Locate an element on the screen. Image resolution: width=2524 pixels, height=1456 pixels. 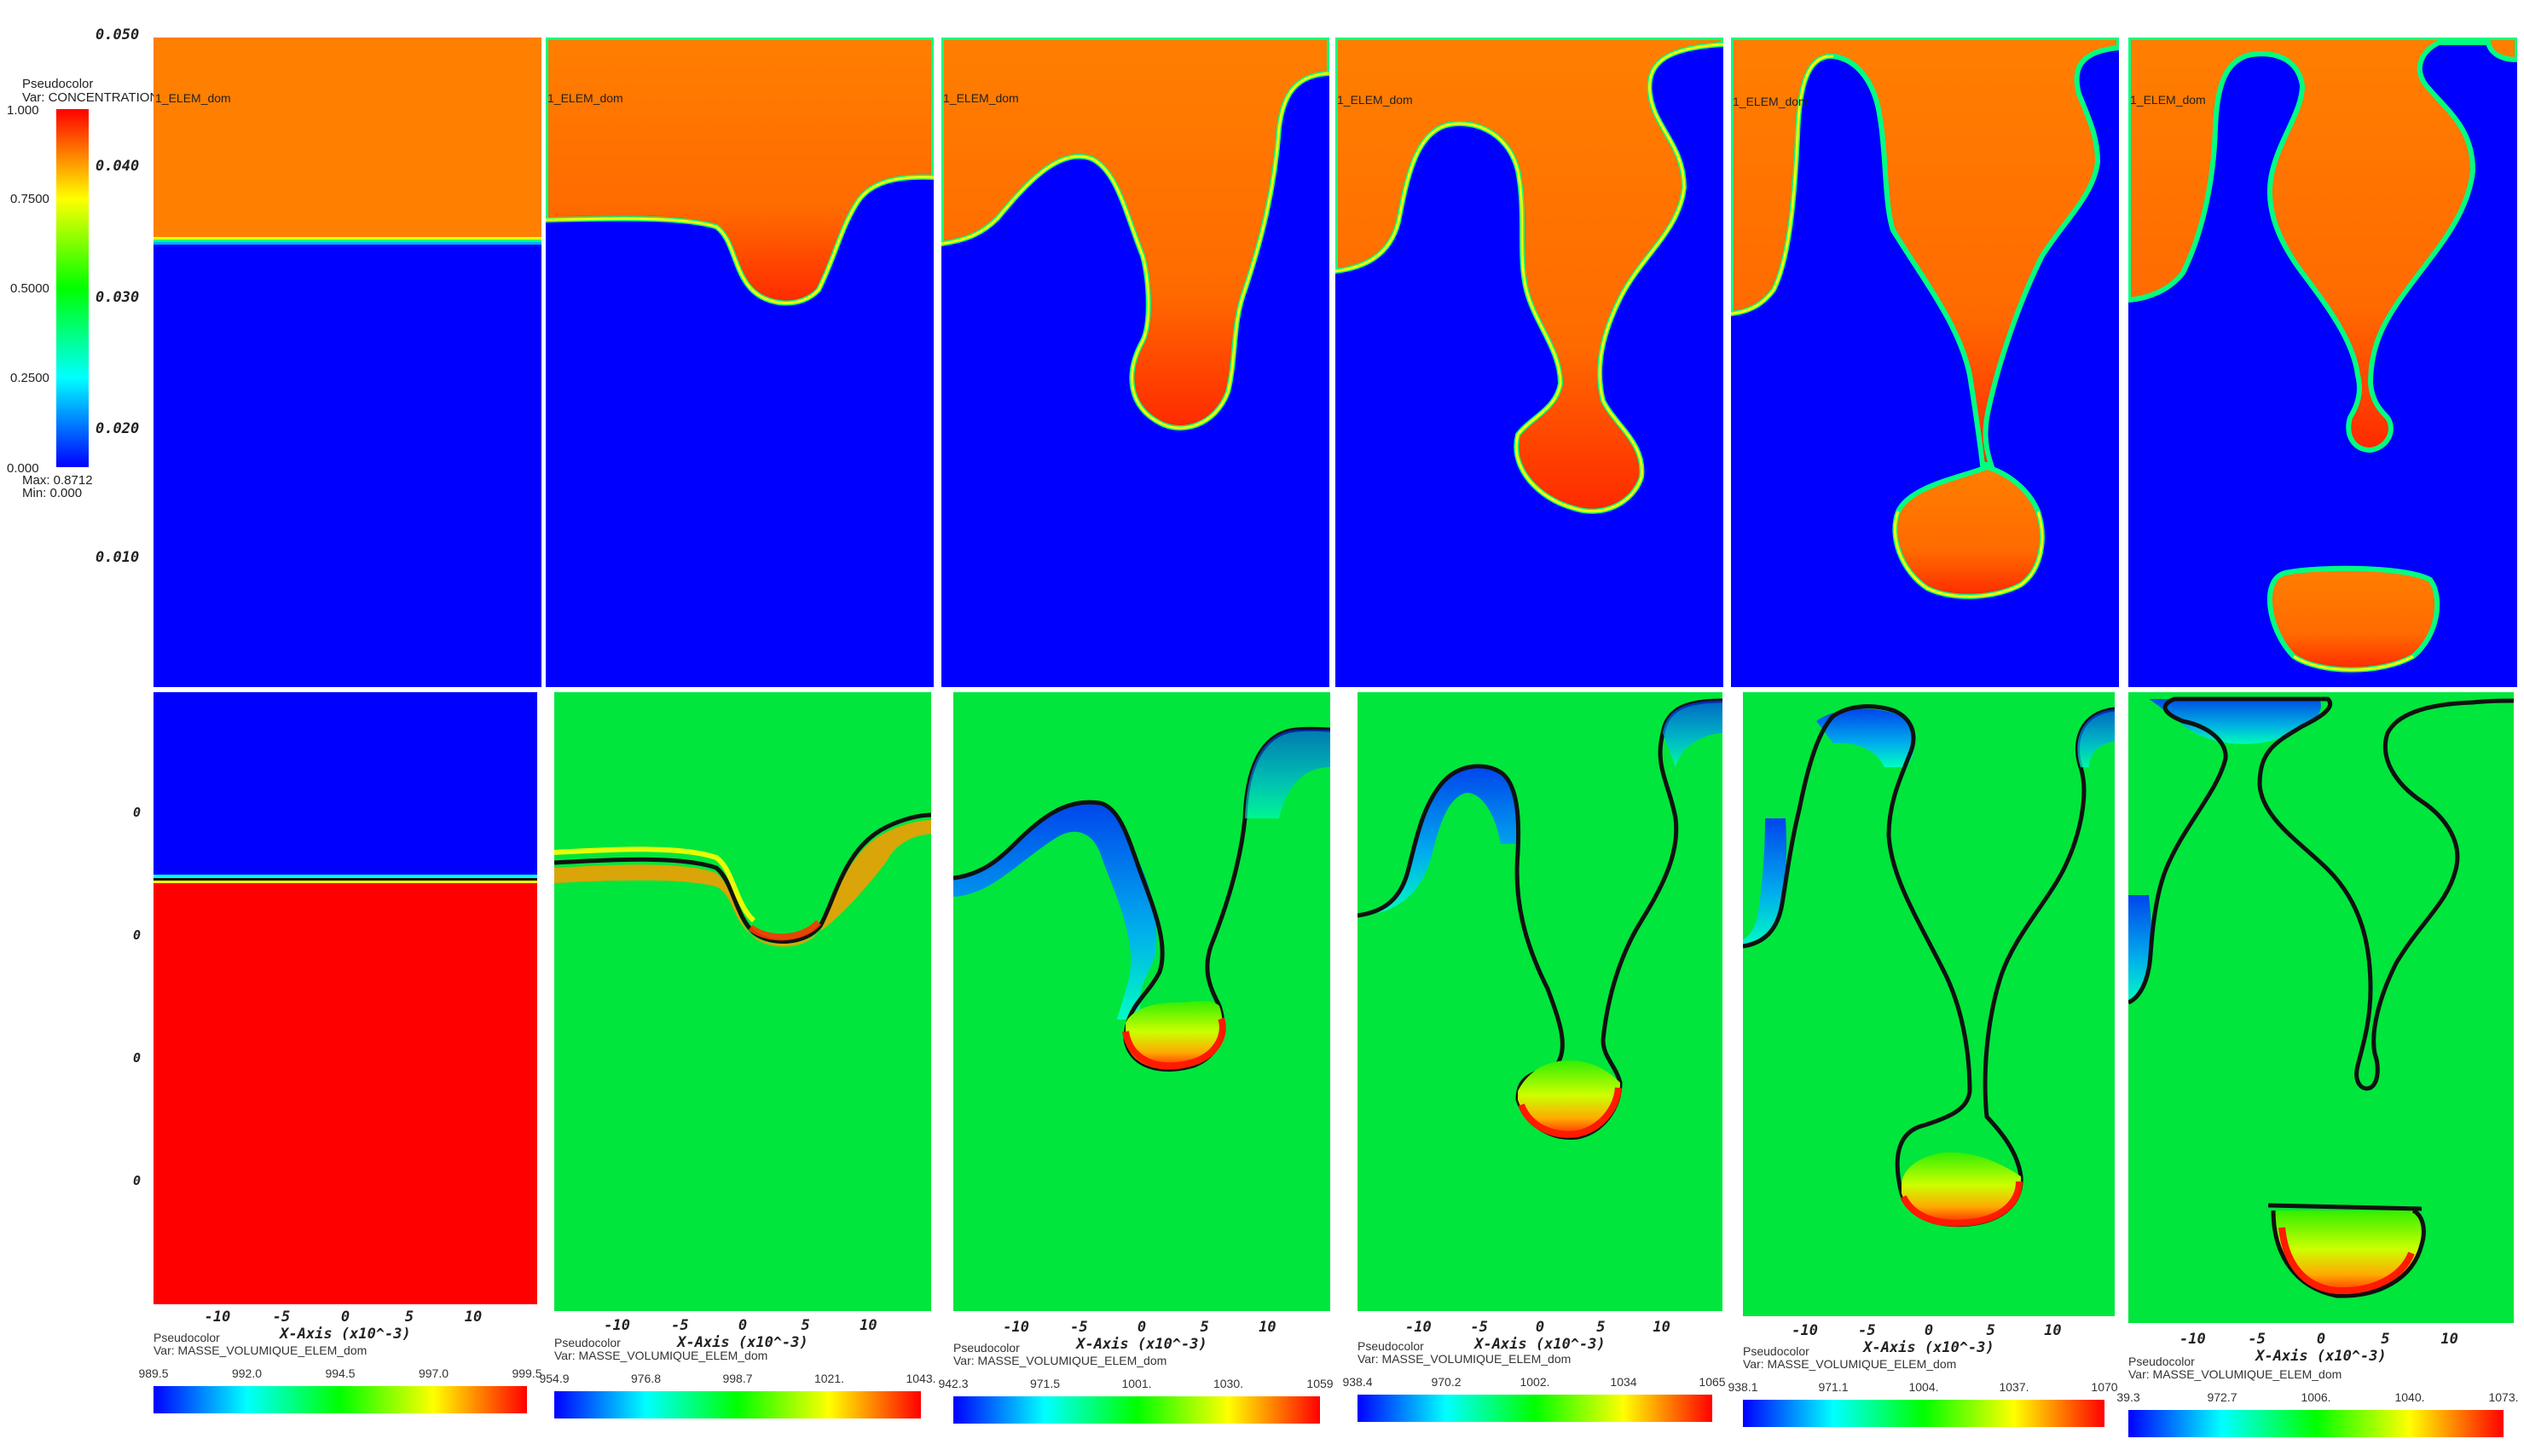
legend-tick: 942.3 is located at coordinates (953, 1383).